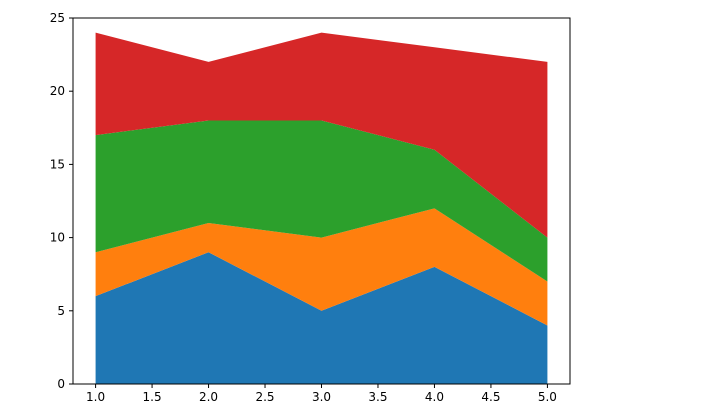 The image size is (720, 416). Describe the element at coordinates (57, 164) in the screenshot. I see `y-tick-label: 15` at that location.